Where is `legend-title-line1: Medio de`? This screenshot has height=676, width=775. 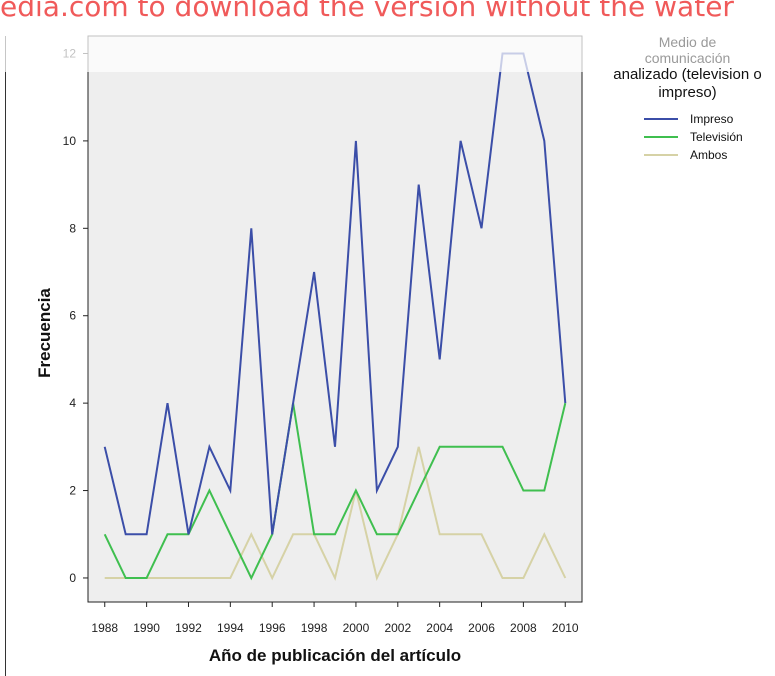 legend-title-line1: Medio de is located at coordinates (687, 42).